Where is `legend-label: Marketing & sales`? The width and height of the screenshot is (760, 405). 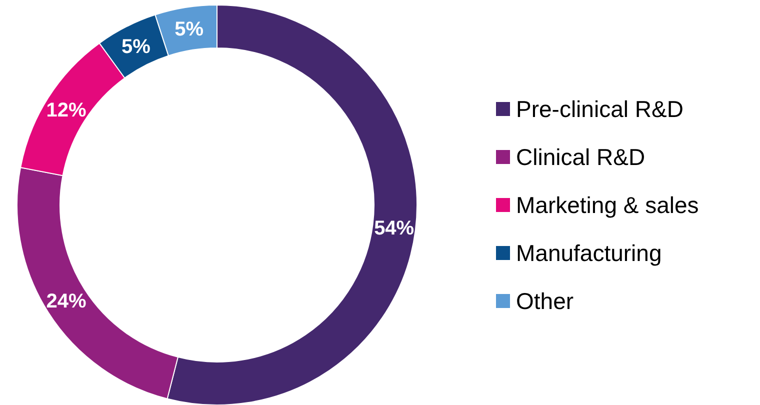 legend-label: Marketing & sales is located at coordinates (607, 205).